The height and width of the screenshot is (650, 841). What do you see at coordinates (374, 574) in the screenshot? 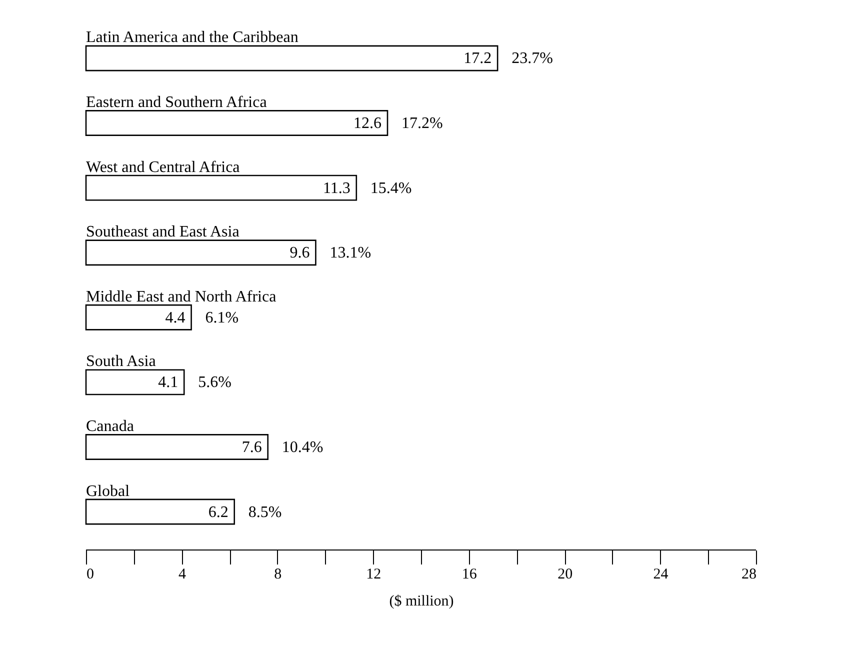
I see `x-tick-label: 12` at bounding box center [374, 574].